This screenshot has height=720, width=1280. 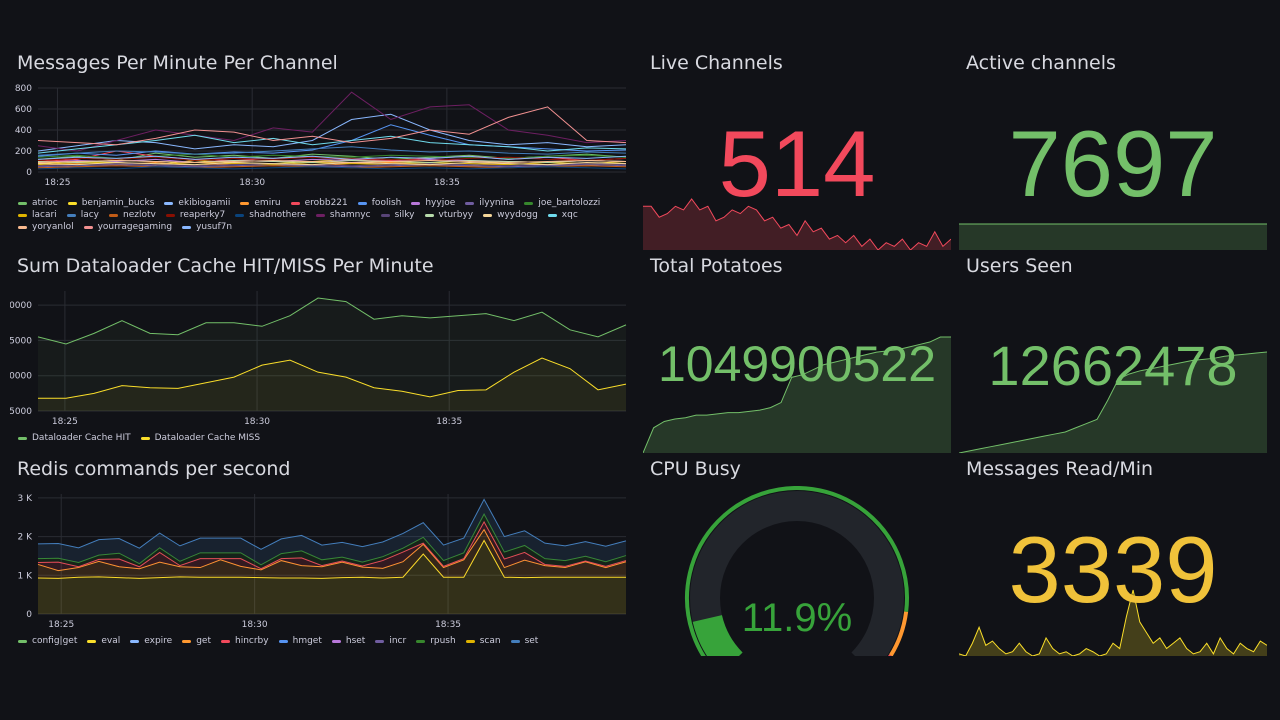 What do you see at coordinates (350, 215) in the screenshot?
I see `legend-label: shamnyc` at bounding box center [350, 215].